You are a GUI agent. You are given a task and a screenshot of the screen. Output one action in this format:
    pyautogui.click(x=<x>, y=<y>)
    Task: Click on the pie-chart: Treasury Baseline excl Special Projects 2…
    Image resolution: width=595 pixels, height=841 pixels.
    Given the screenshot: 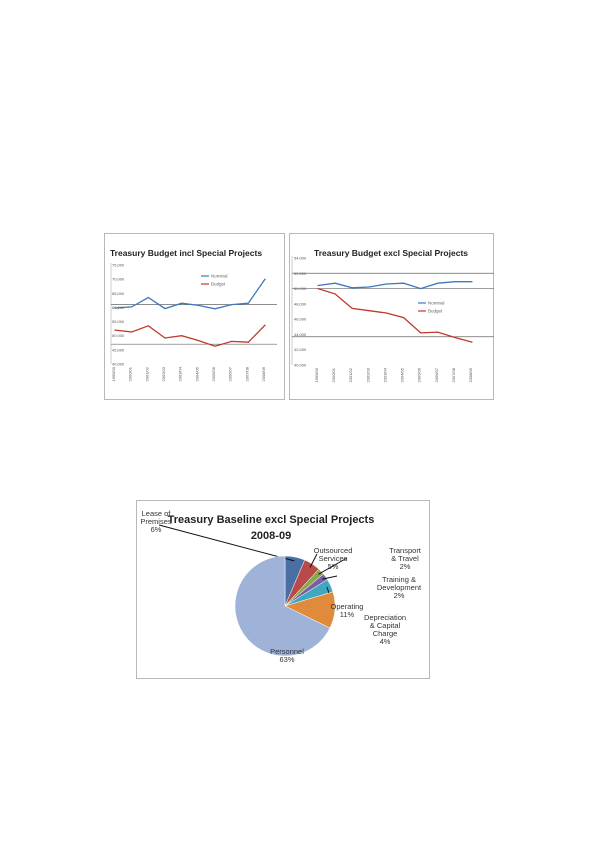 What is the action you would take?
    pyautogui.click(x=281, y=586)
    